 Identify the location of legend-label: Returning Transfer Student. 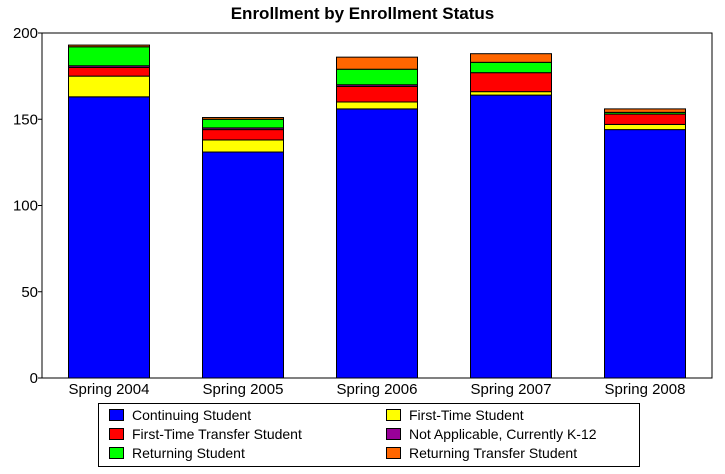
(493, 453).